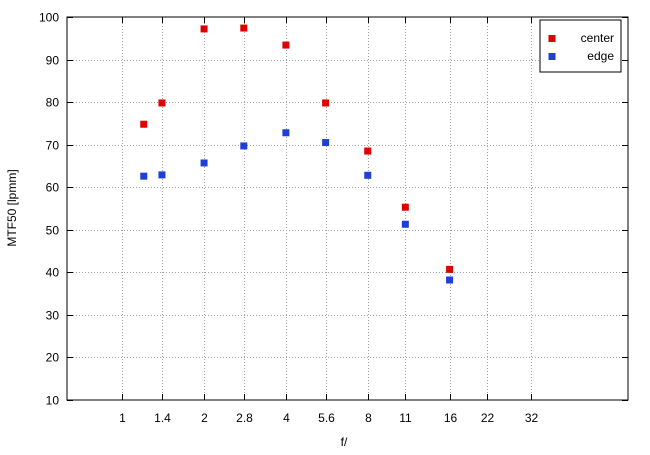 Image resolution: width=650 pixels, height=455 pixels. What do you see at coordinates (597, 38) in the screenshot?
I see `legend-label-center: center` at bounding box center [597, 38].